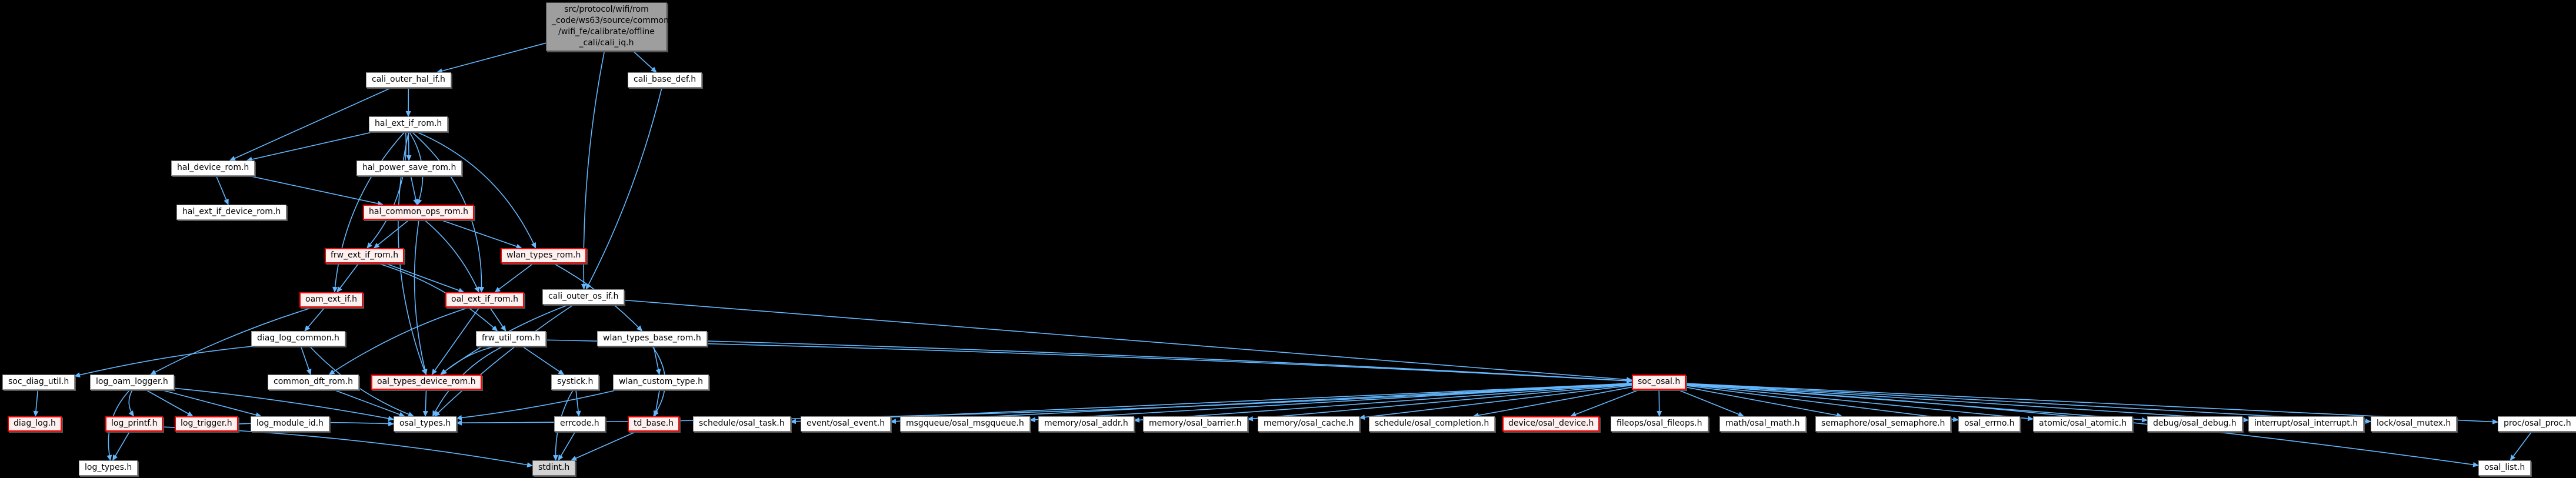 Image resolution: width=2576 pixels, height=478 pixels. Describe the element at coordinates (498, 320) in the screenshot. I see `edge-oal_ext_if_rom-to-frw_util_rom` at that location.